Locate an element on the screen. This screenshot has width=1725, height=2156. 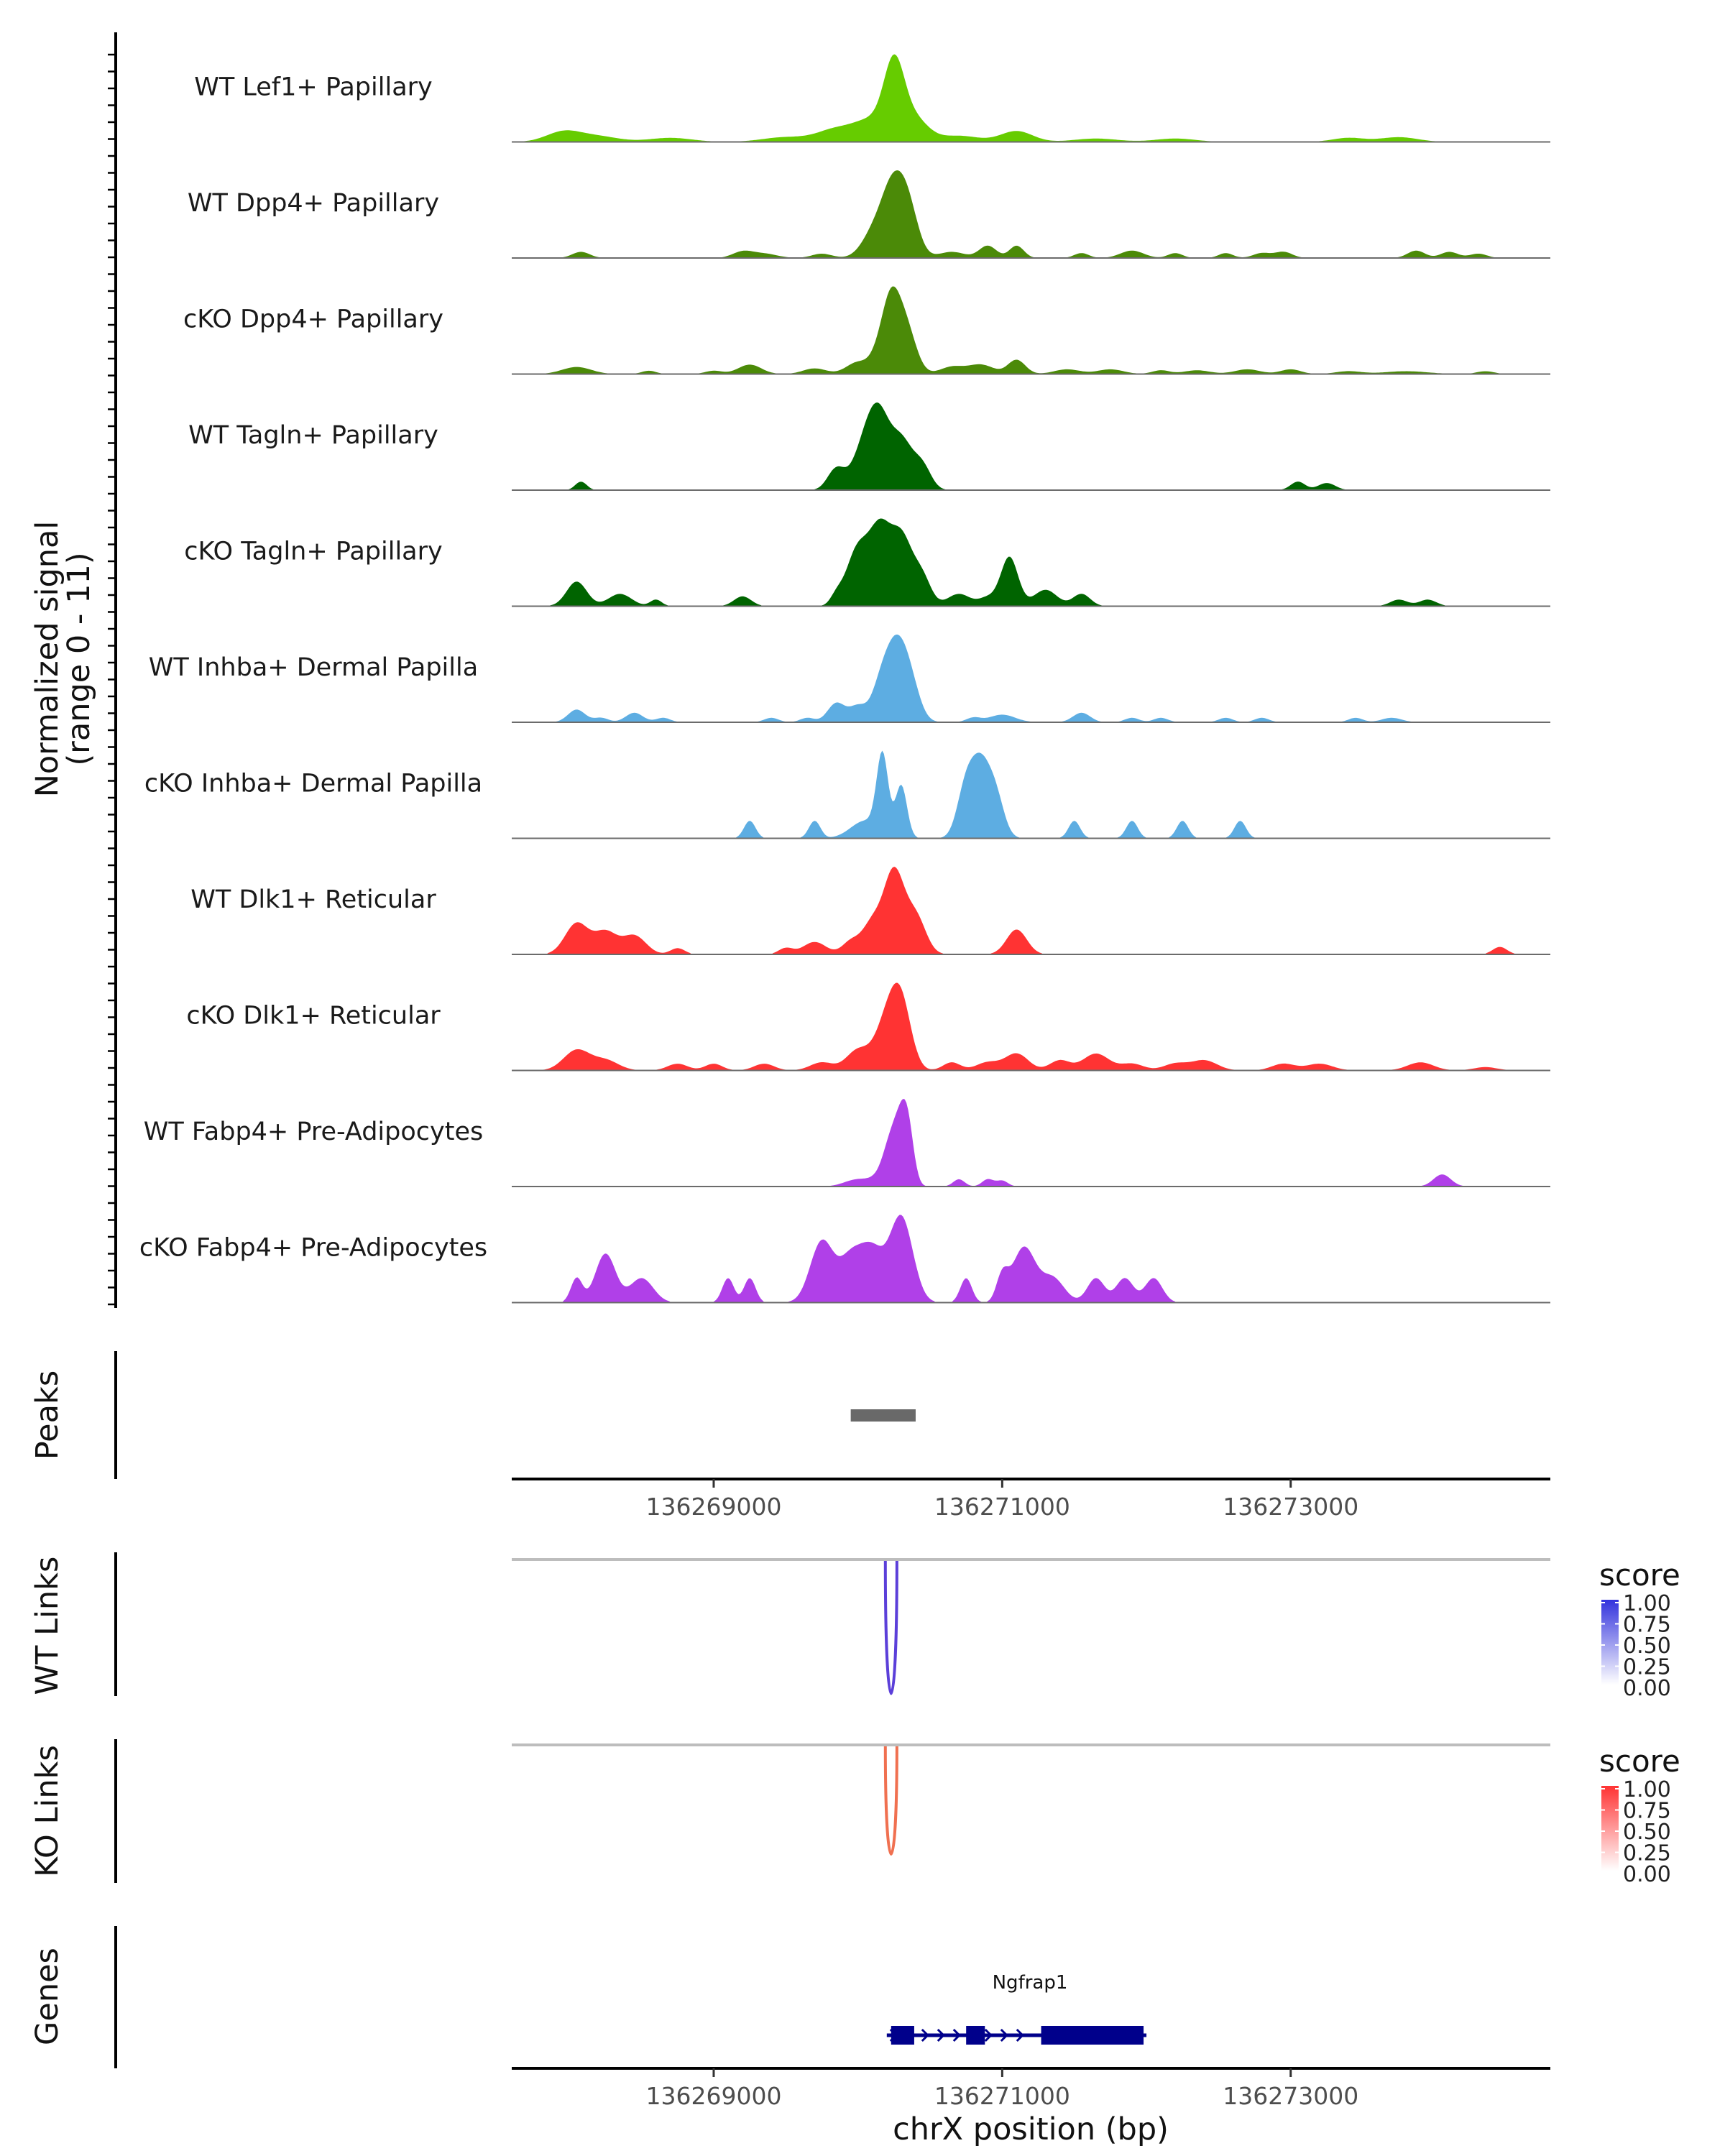
wt-legend-title: score is located at coordinates (1639, 1575).